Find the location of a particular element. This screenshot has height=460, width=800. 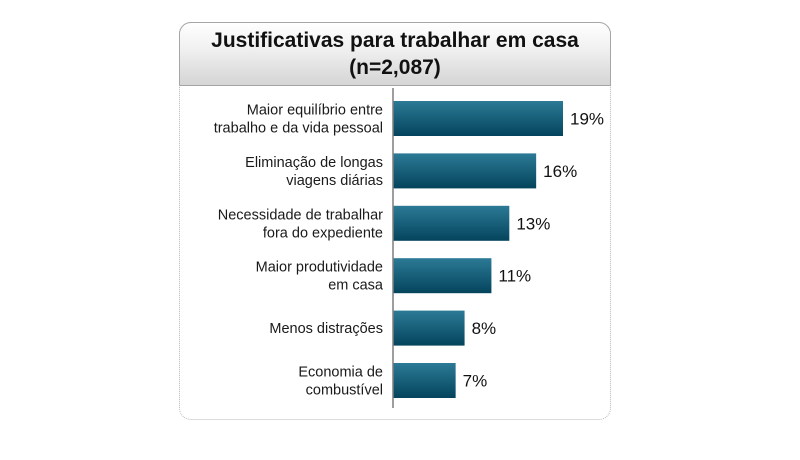

category-label: fora do expediente is located at coordinates (323, 233).